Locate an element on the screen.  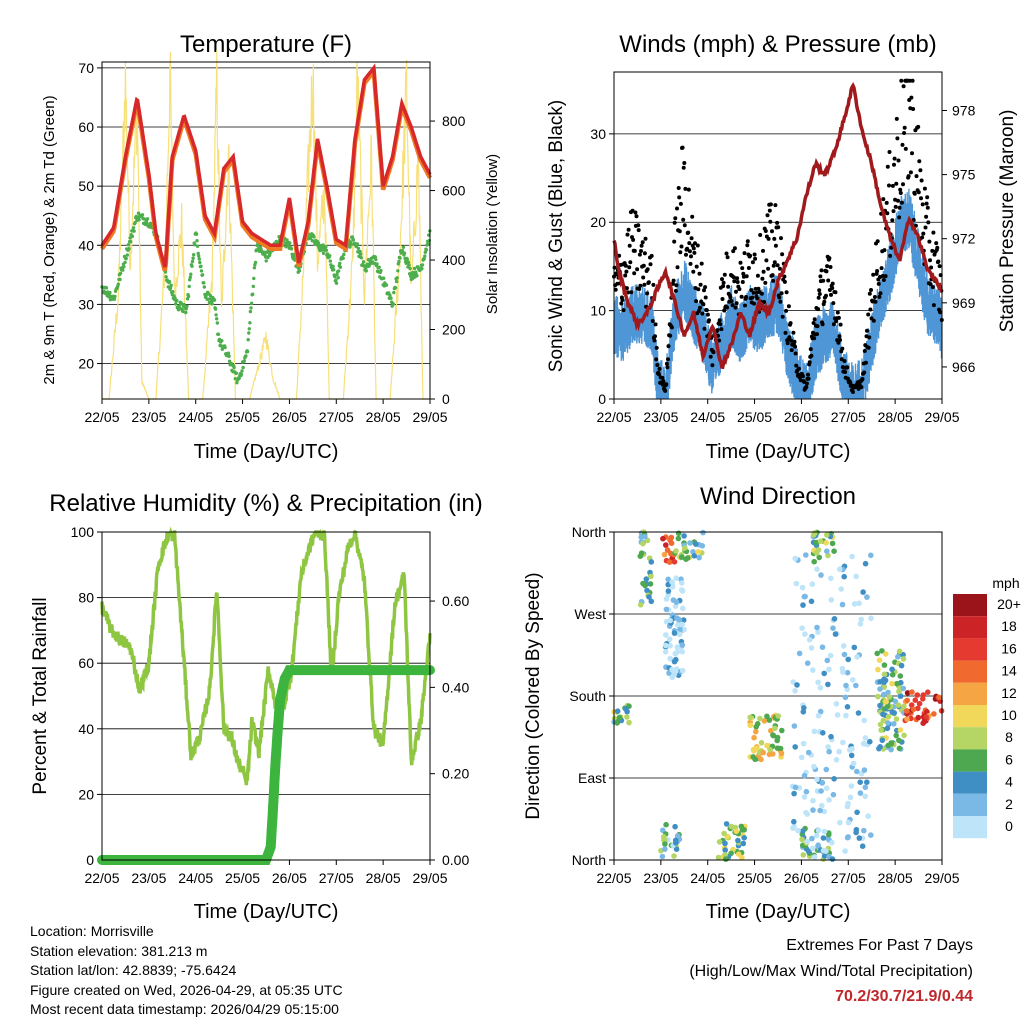
x-tick-label: 26/05 is located at coordinates (289, 878).